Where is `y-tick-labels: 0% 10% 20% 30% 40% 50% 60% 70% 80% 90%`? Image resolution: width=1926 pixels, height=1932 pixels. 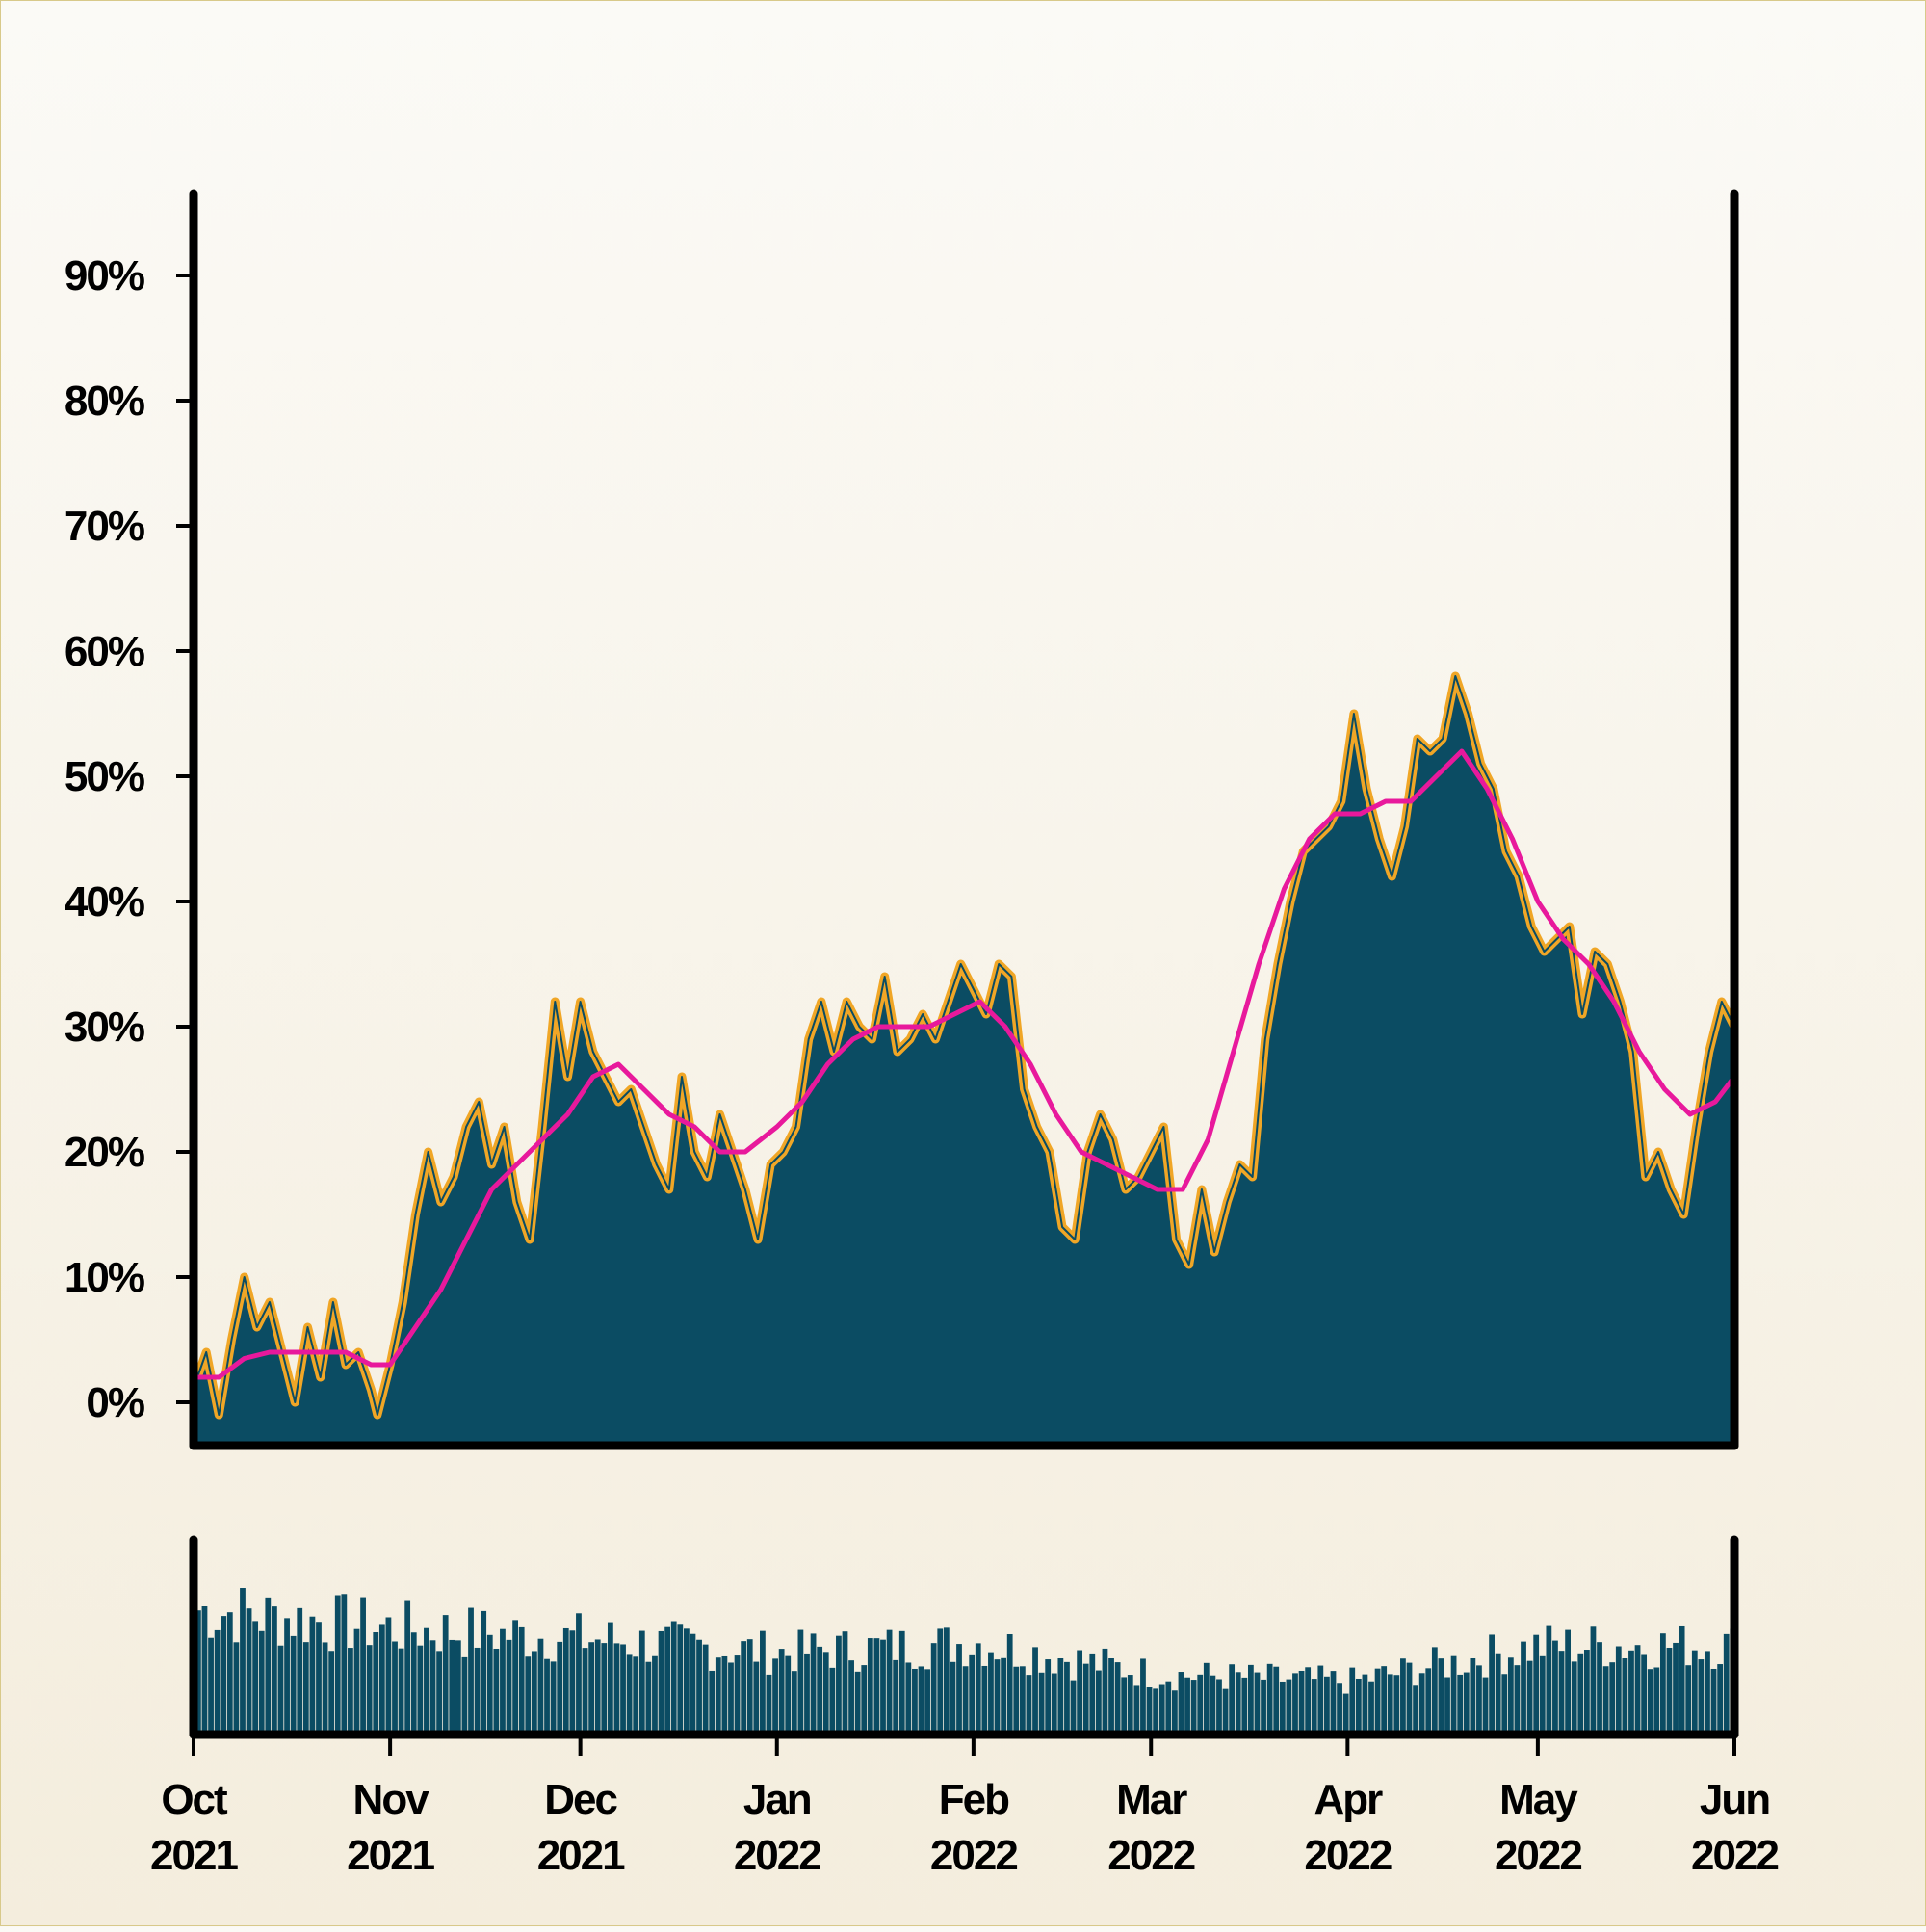 y-tick-labels: 0% 10% 20% 30% 40% 50% 60% 70% 80% 90% is located at coordinates (129, 839).